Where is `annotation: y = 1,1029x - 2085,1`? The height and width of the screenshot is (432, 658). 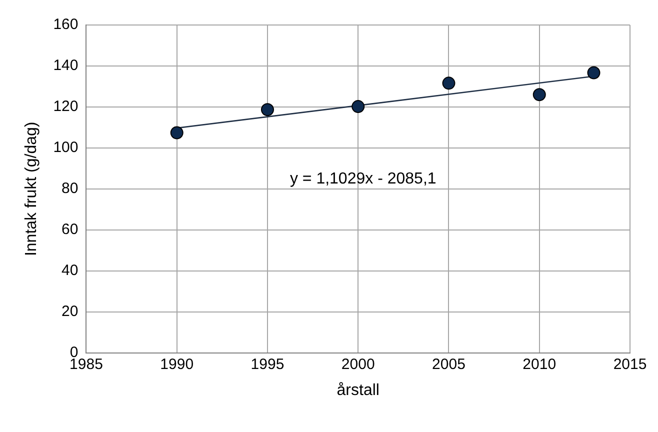
annotation: y = 1,1029x - 2085,1 is located at coordinates (363, 179).